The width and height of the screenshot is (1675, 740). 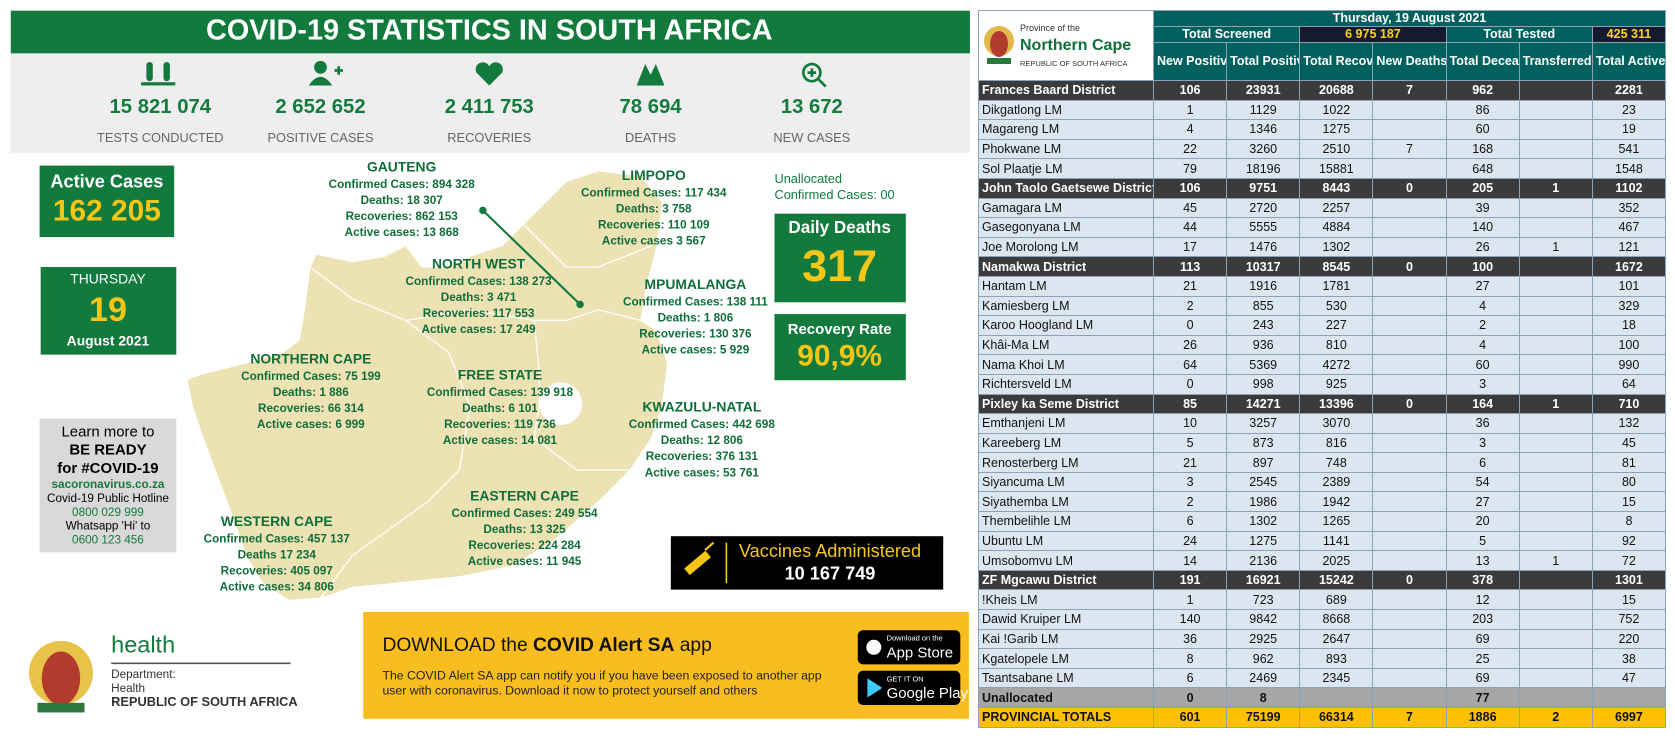 What do you see at coordinates (1050, 27) in the screenshot?
I see `province-of: Province of the` at bounding box center [1050, 27].